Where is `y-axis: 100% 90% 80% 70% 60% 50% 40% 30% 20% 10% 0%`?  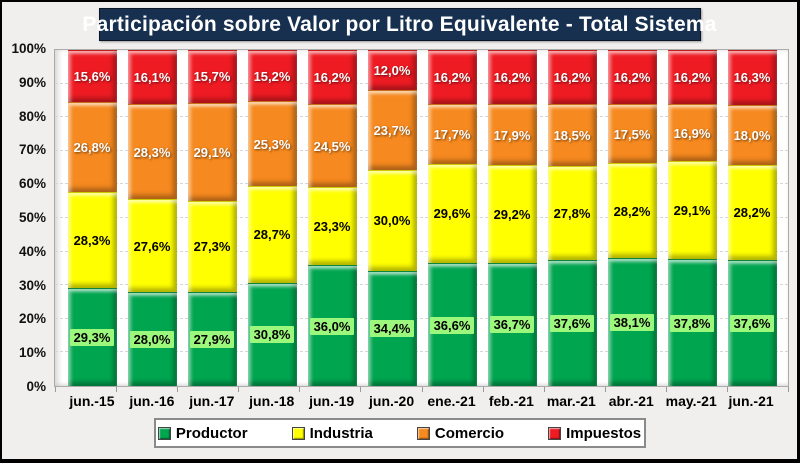
y-axis: 100% 90% 80% 70% 60% 50% 40% 30% 20% 10% 0% is located at coordinates (28, 217).